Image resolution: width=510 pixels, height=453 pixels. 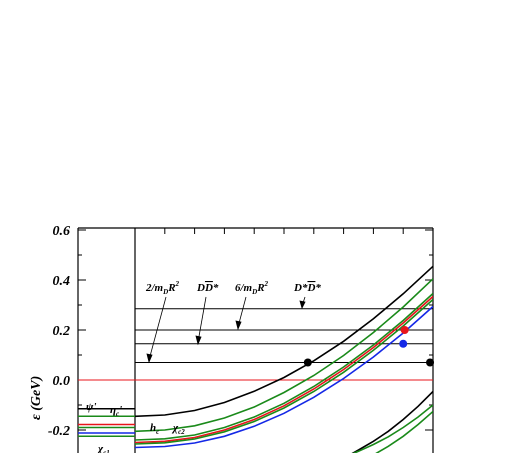 I want to click on threshold-label-2-mdr2: 2/mDR2, so click(x=162, y=288).